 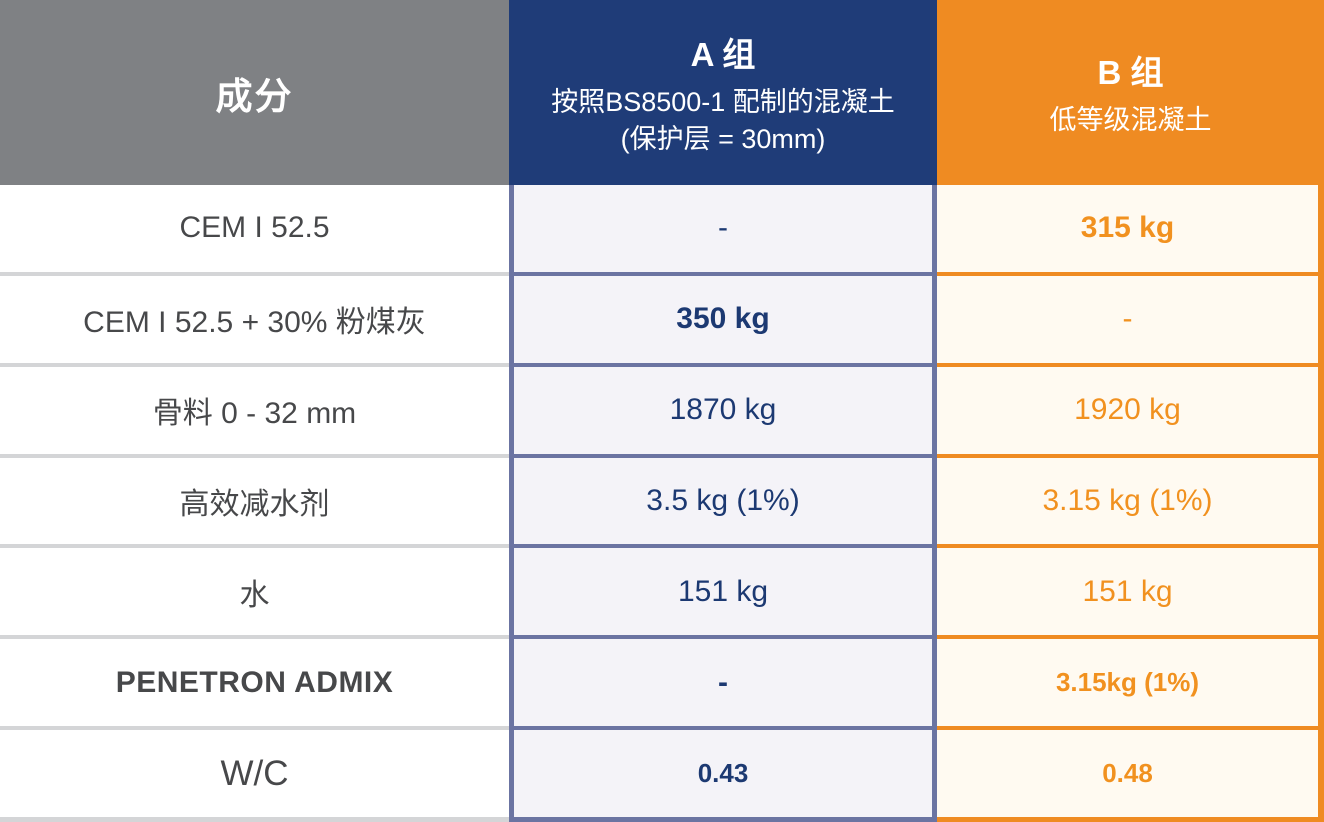 What do you see at coordinates (254, 680) in the screenshot?
I see `ingredient-cell: PENETRON ADMIX` at bounding box center [254, 680].